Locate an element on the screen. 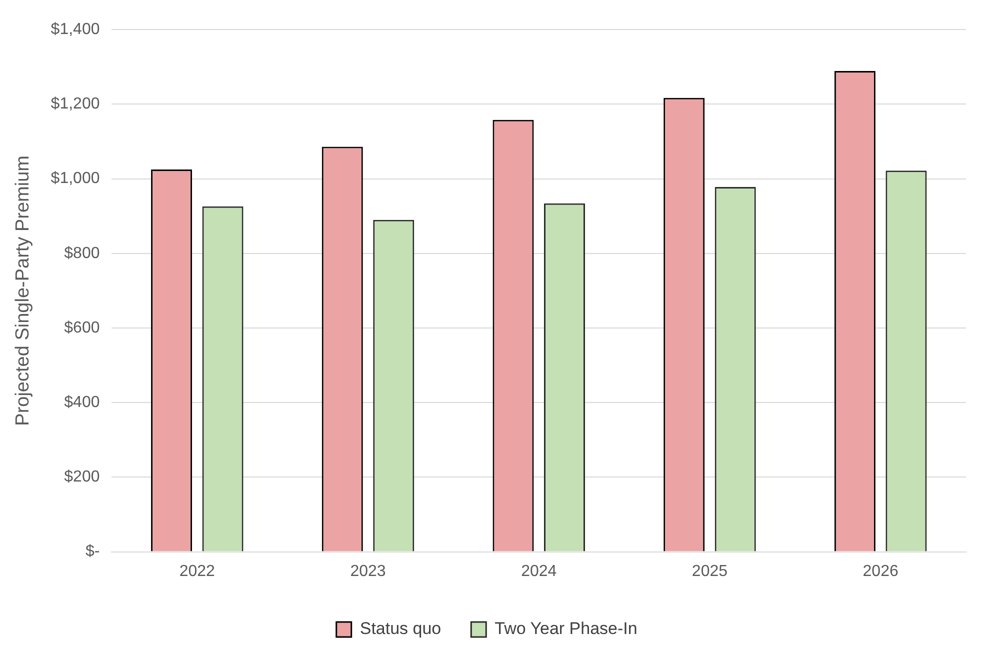 This screenshot has height=662, width=994. y-tick-label: $800 is located at coordinates (82, 253).